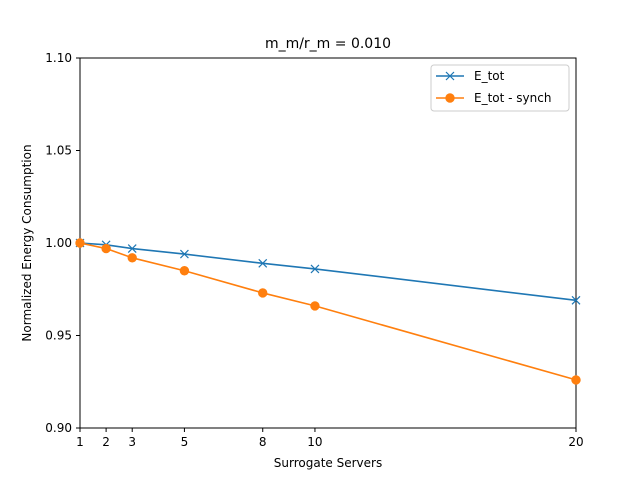 The image size is (640, 480). What do you see at coordinates (185, 442) in the screenshot?
I see `x-tick-label: 5` at bounding box center [185, 442].